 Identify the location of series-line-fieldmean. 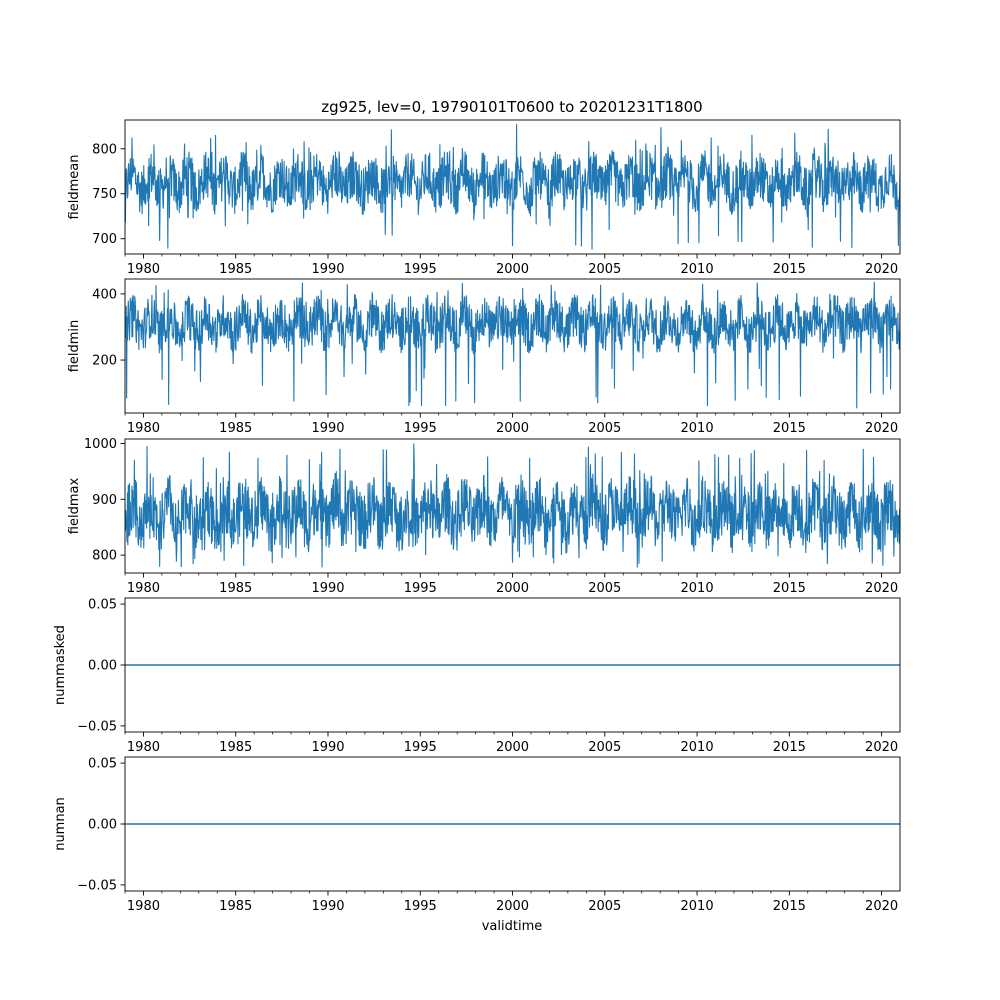
(512, 187).